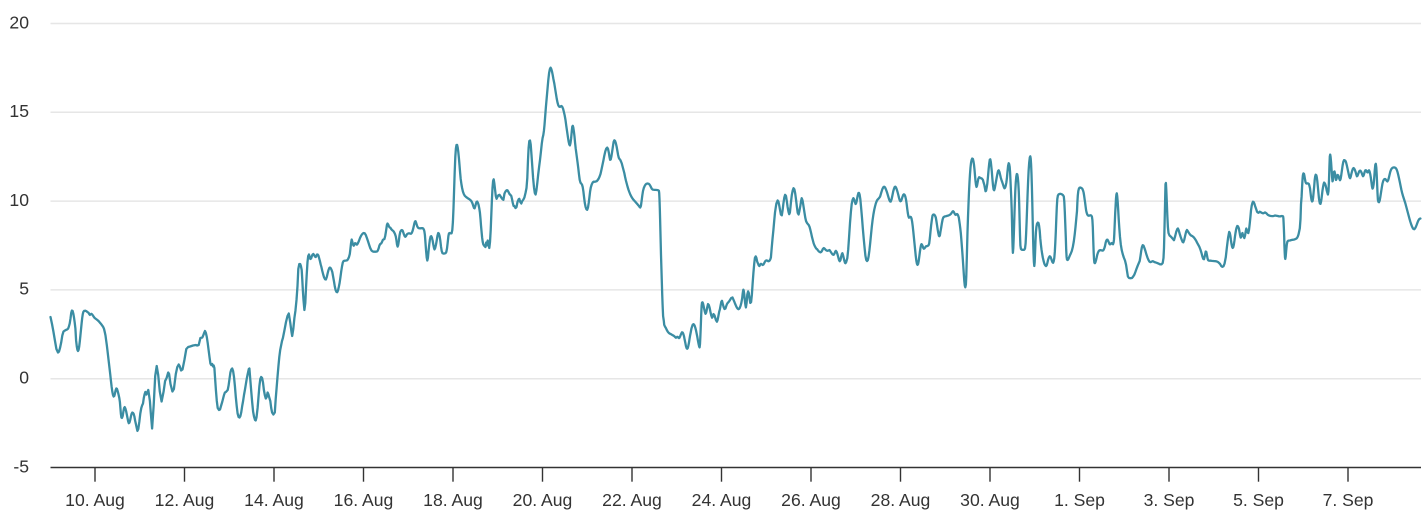  I want to click on svg-text: 20, so click(19, 22).